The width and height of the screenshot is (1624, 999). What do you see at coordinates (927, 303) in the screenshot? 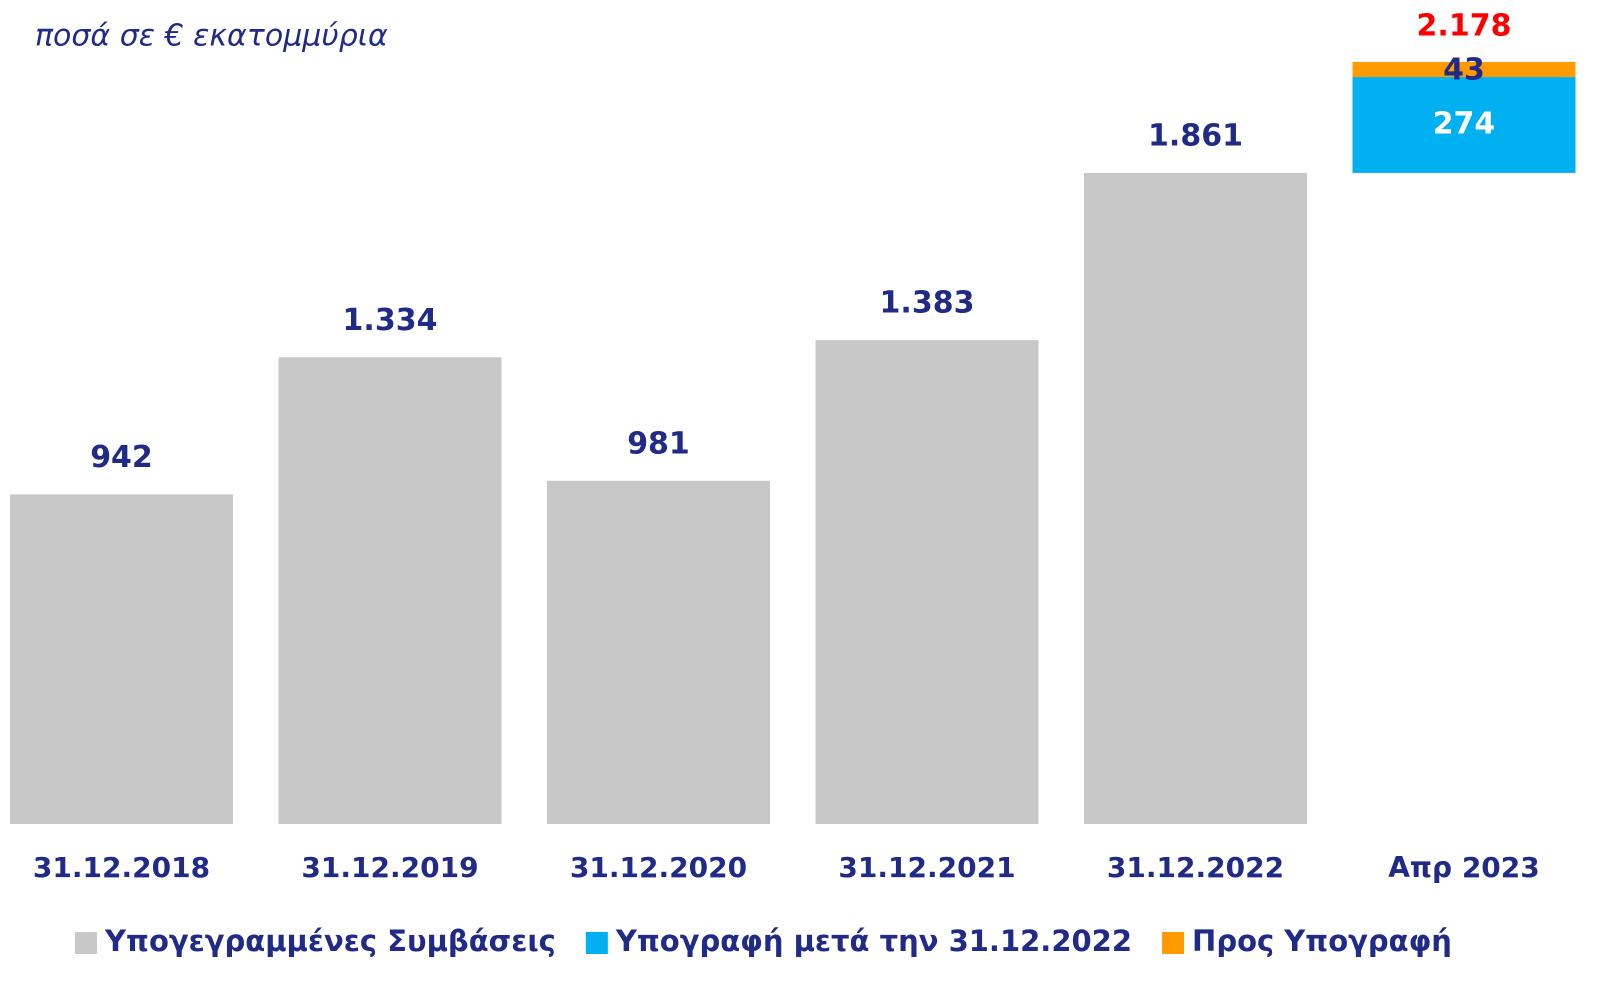
I see `data-label: 1.383` at bounding box center [927, 303].